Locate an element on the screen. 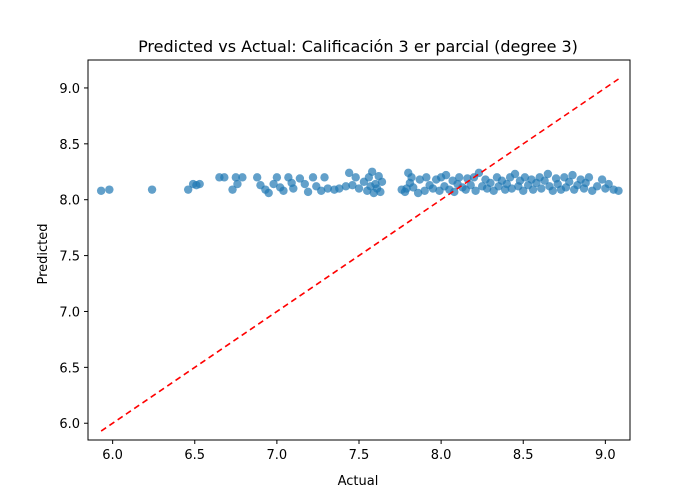 This screenshot has height=500, width=700. y-tick-label: 6.5 is located at coordinates (69, 368).